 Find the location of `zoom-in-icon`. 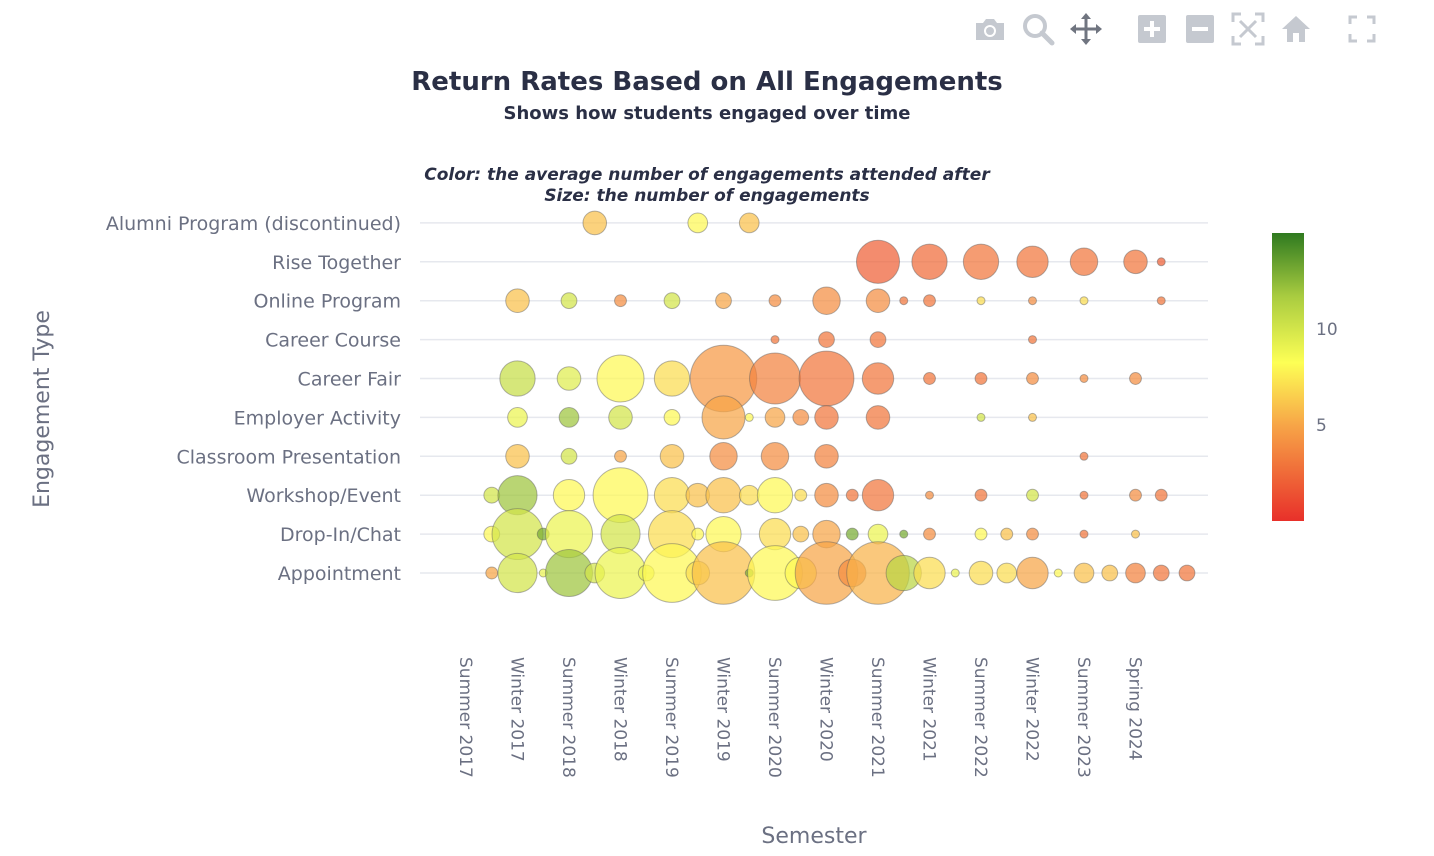

zoom-in-icon is located at coordinates (1152, 29).